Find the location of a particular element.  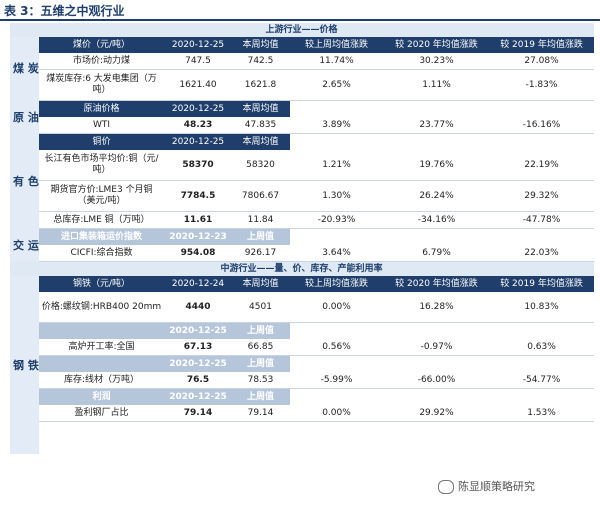

metal-row-2-week: 7806.67 is located at coordinates (260, 196).